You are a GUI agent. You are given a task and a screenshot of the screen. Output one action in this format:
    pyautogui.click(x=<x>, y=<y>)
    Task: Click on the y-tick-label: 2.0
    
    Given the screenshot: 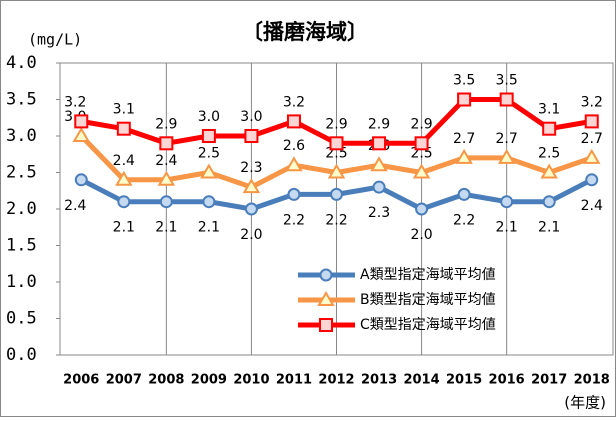 What is the action you would take?
    pyautogui.click(x=21, y=209)
    